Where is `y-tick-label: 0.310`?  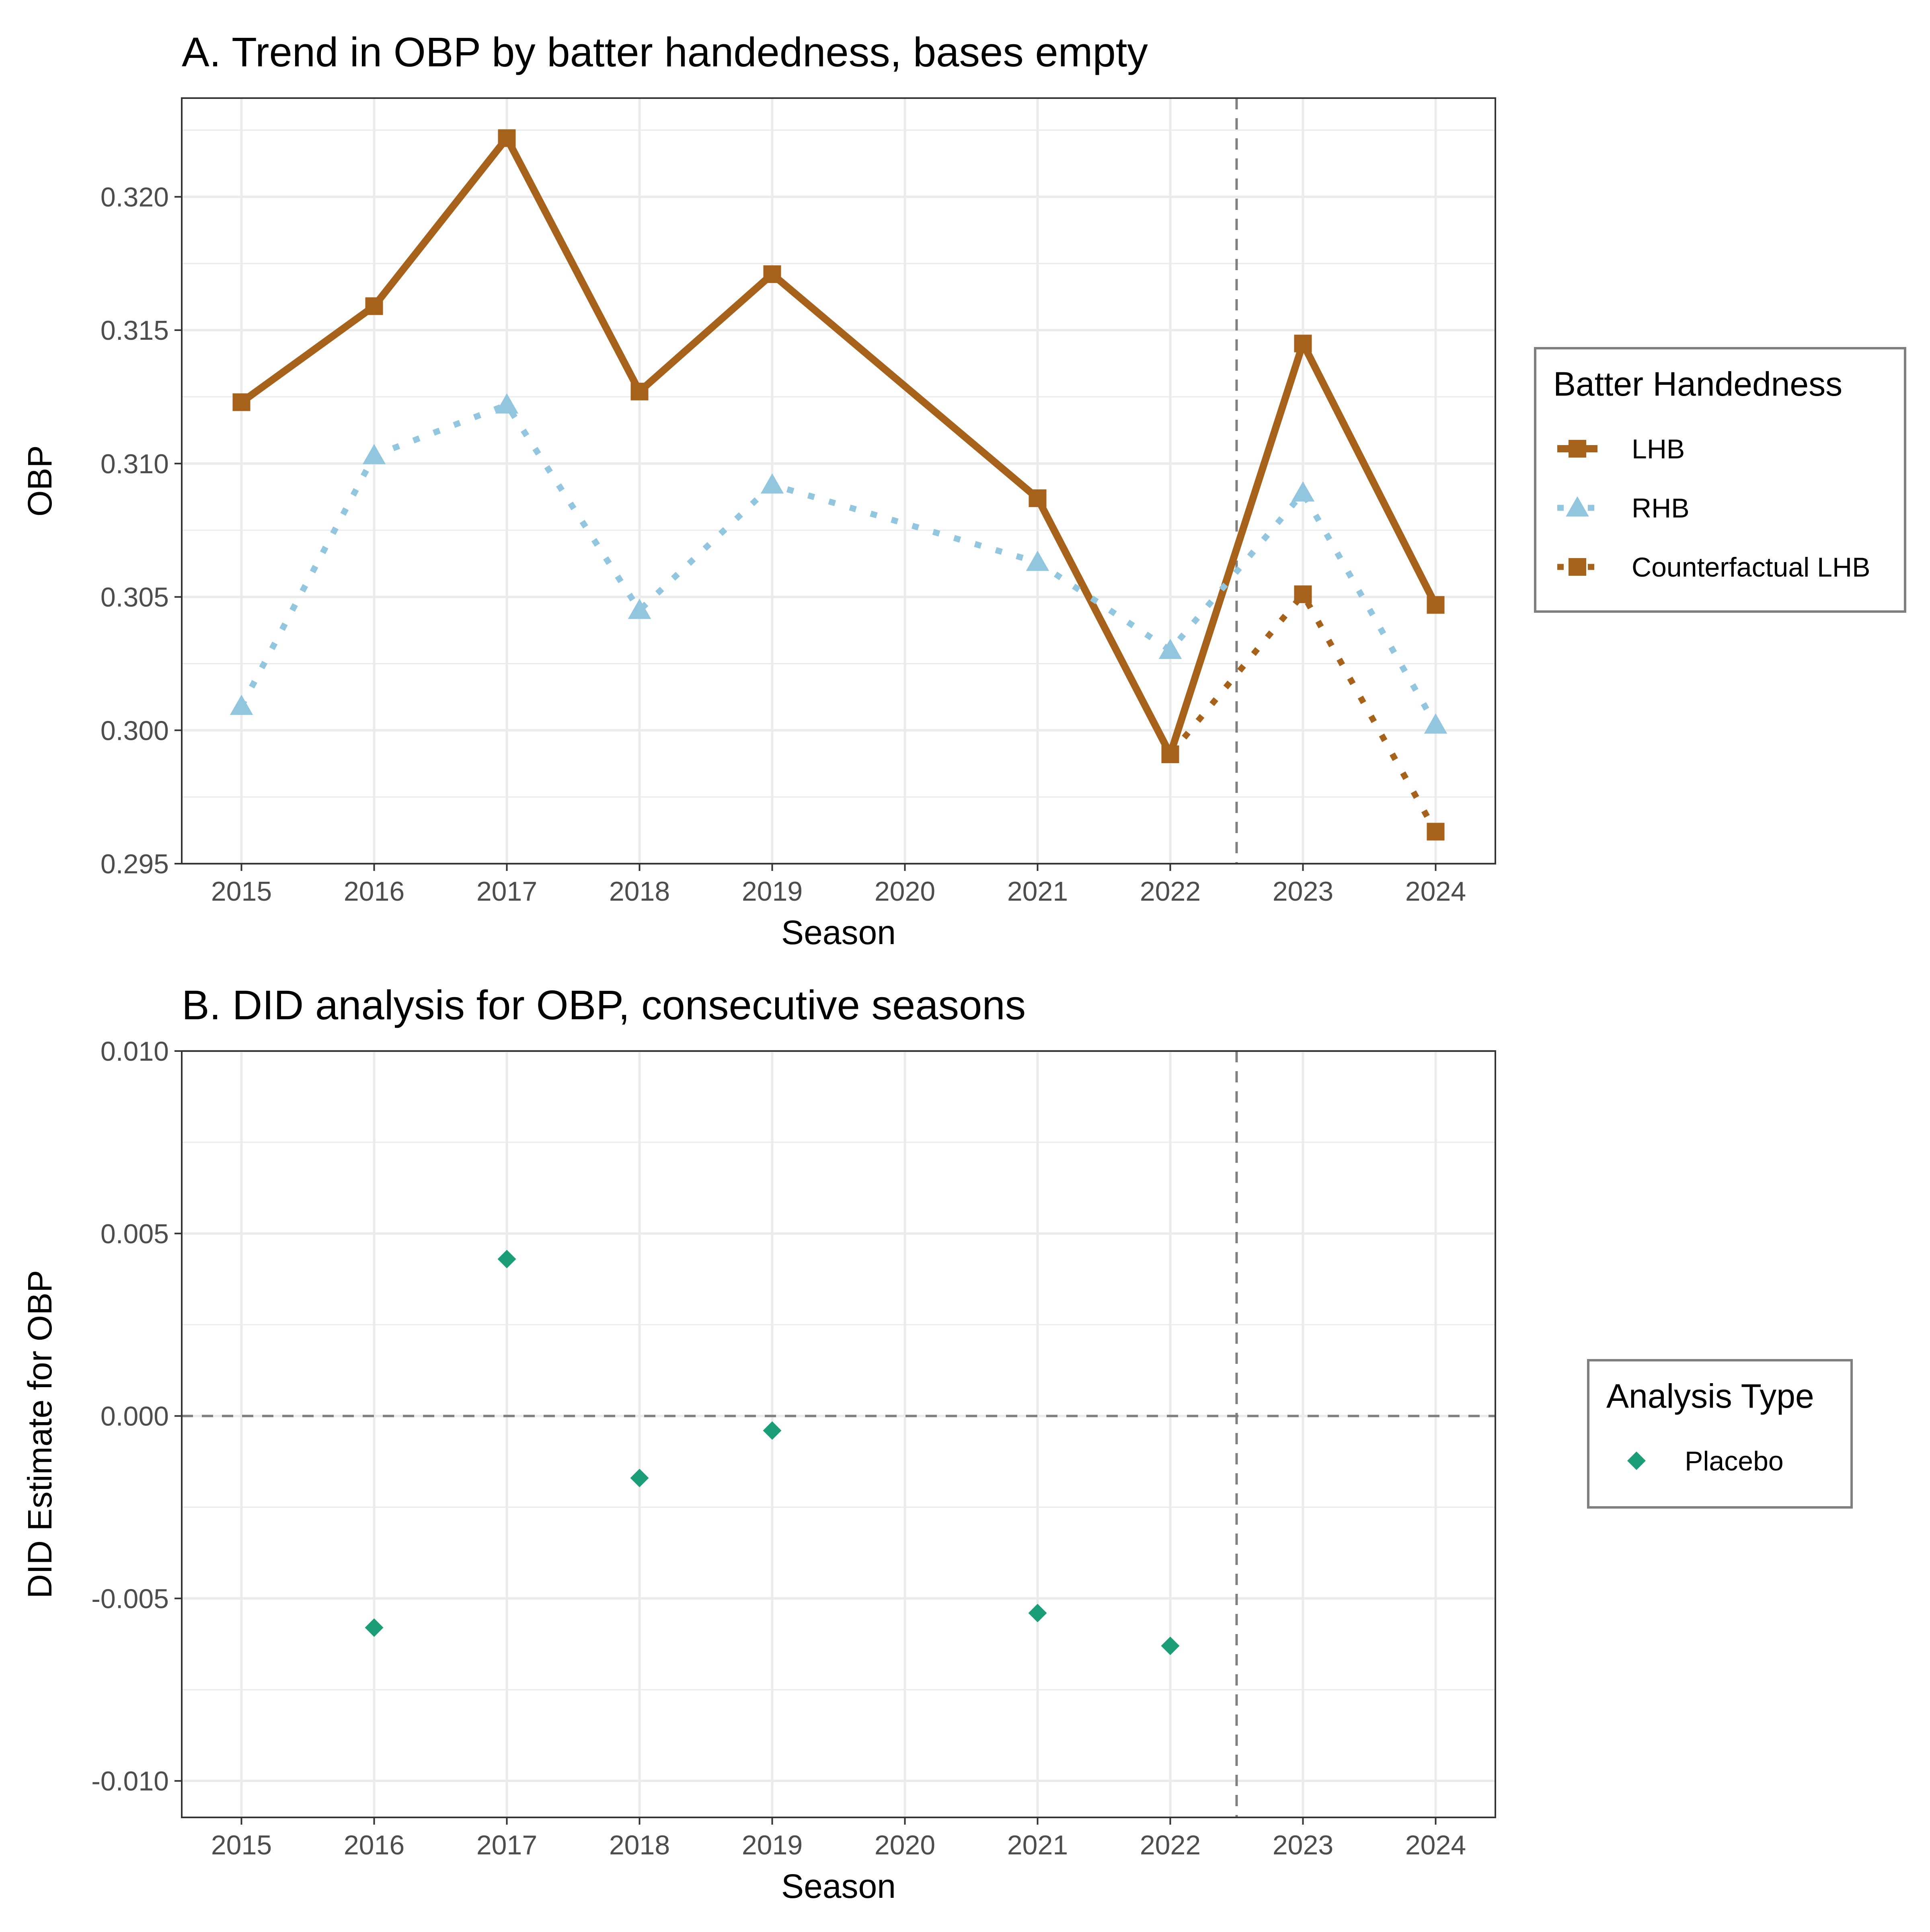
y-tick-label: 0.310 is located at coordinates (135, 464).